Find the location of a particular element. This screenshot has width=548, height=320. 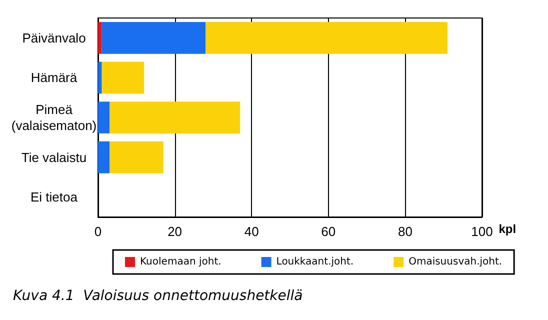

y-tick-label: Tie valaistu is located at coordinates (54, 157).